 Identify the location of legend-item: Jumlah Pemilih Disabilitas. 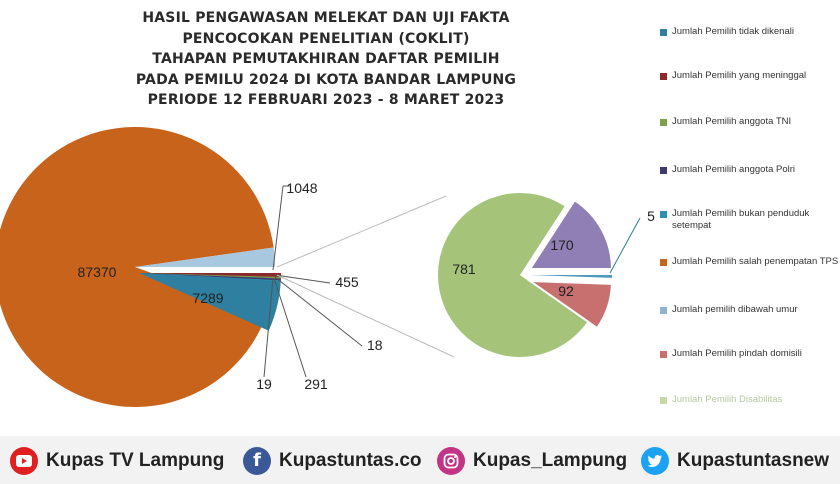
(750, 400).